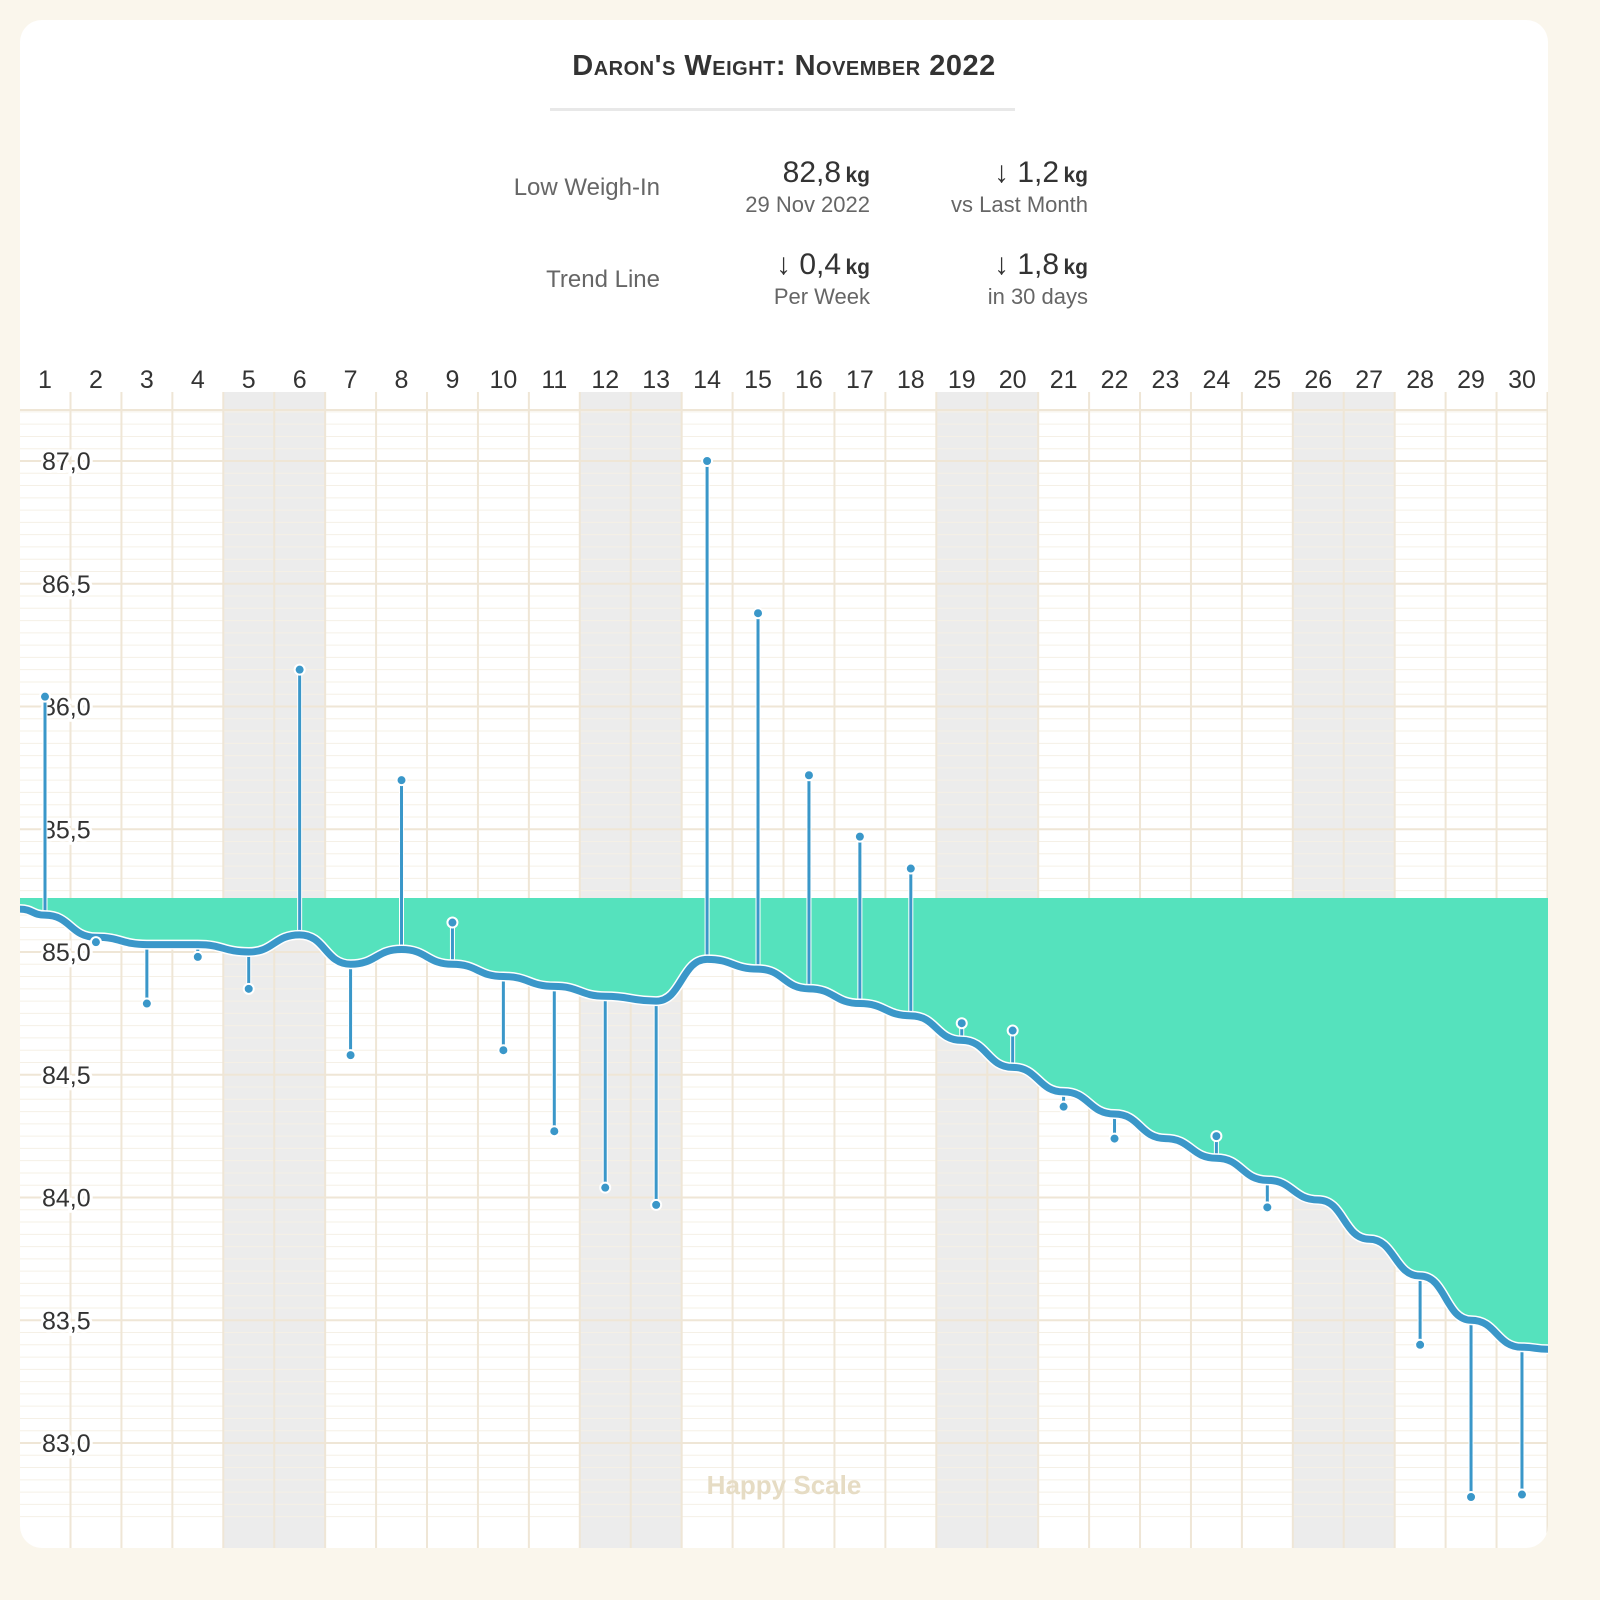 The image size is (1600, 1600). I want to click on per-week-stat: ↓ 0,4 kg Per Week, so click(740, 279).